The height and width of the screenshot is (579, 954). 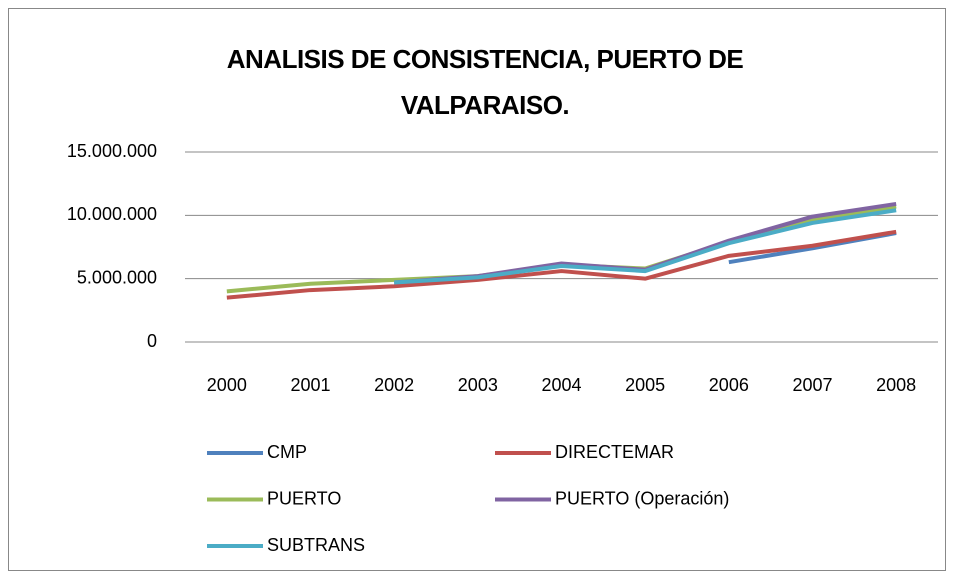 I want to click on legend-label: SUBTRANS, so click(x=316, y=545).